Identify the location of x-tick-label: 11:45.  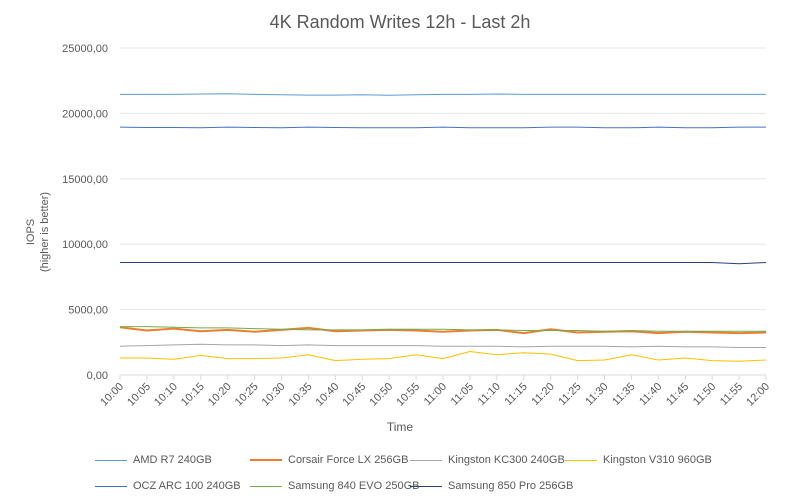
(677, 394).